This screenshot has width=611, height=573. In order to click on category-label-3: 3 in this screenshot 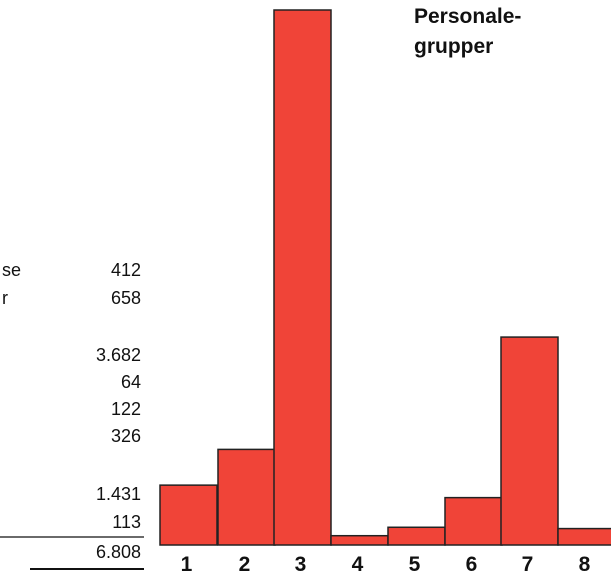, I will do `click(301, 563)`.